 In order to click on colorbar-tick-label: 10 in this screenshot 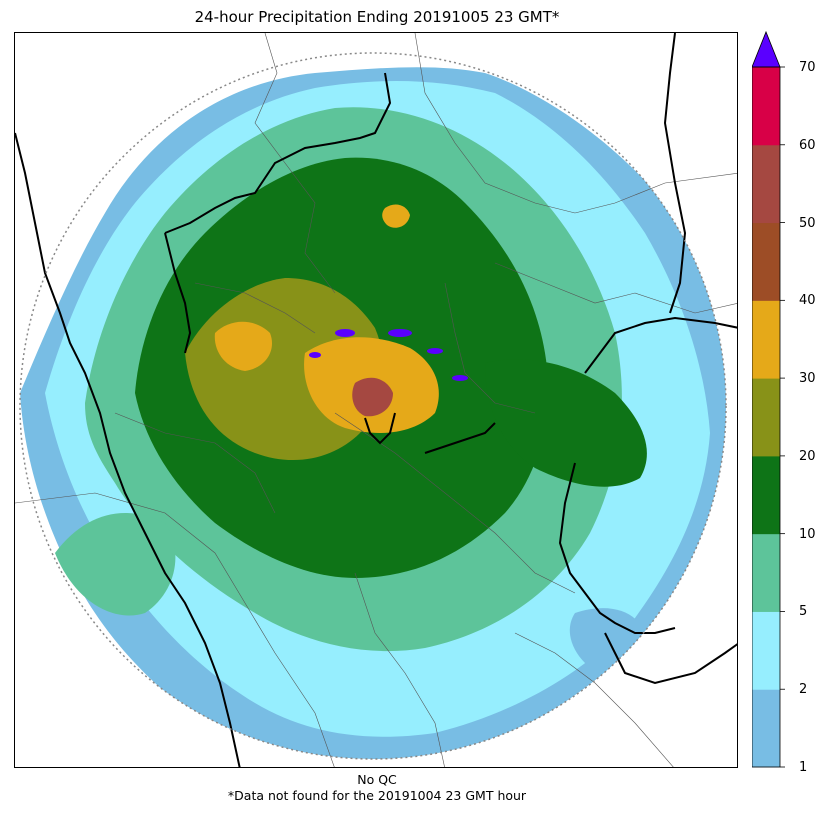, I will do `click(807, 534)`.